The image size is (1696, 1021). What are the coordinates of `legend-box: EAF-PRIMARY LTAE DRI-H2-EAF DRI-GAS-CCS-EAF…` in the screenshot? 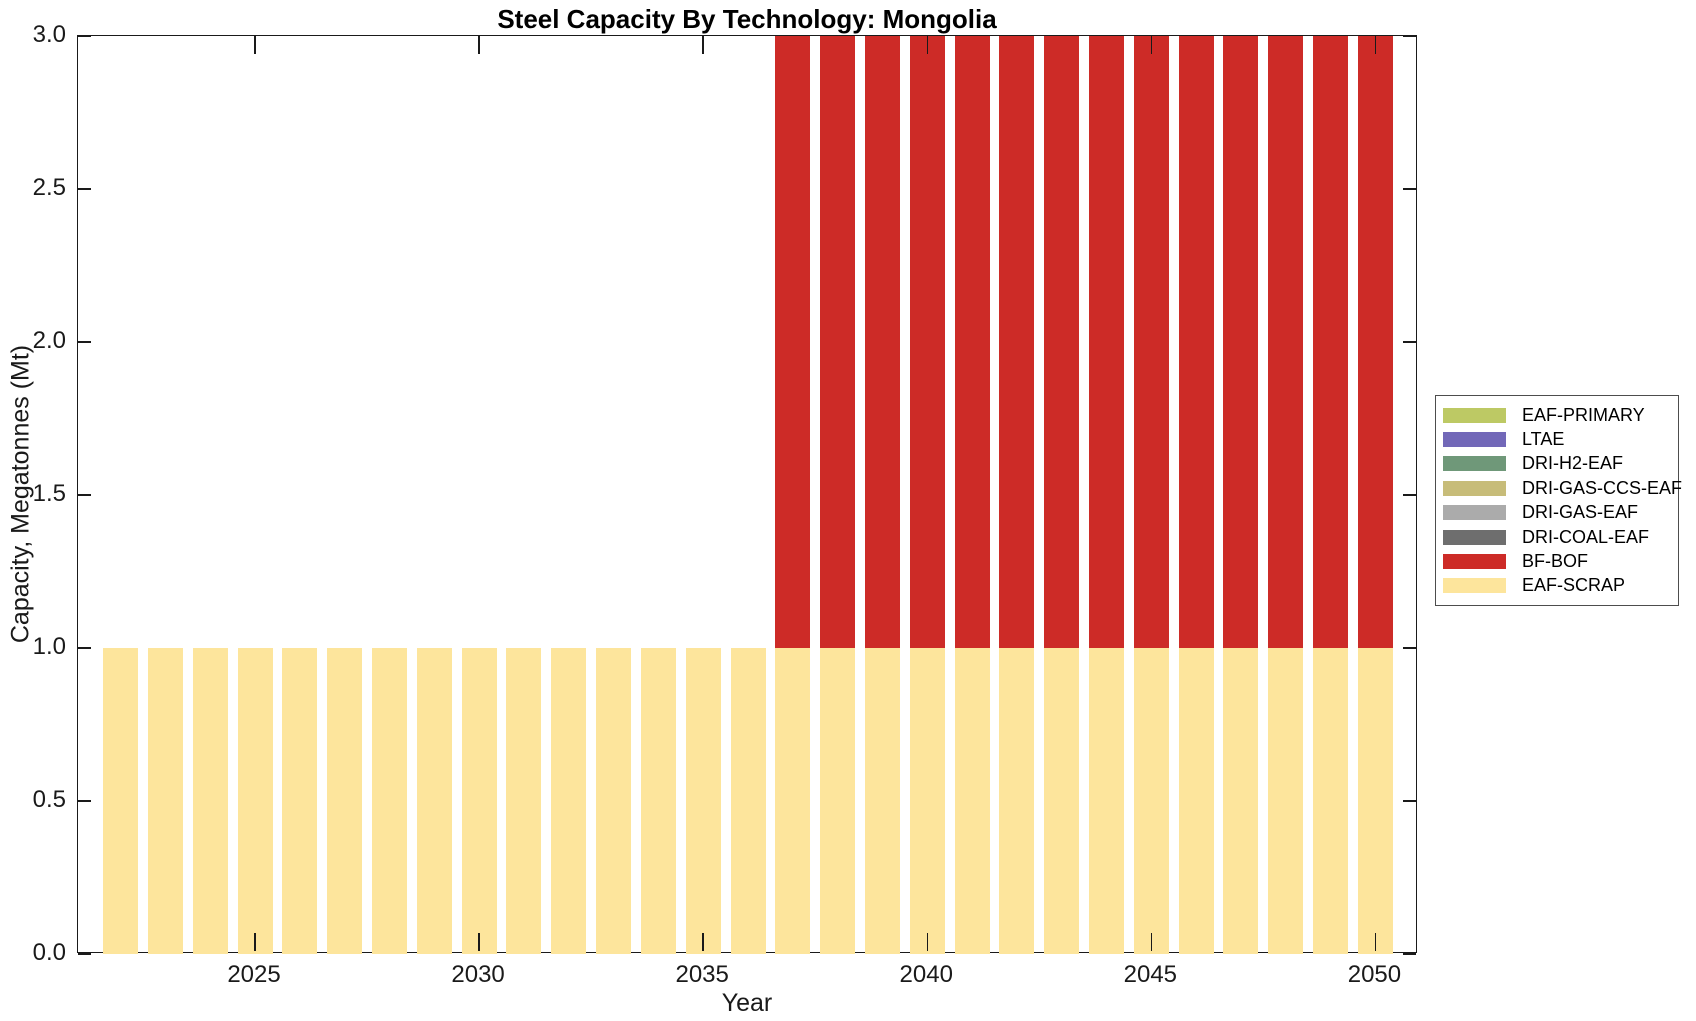 It's located at (1558, 501).